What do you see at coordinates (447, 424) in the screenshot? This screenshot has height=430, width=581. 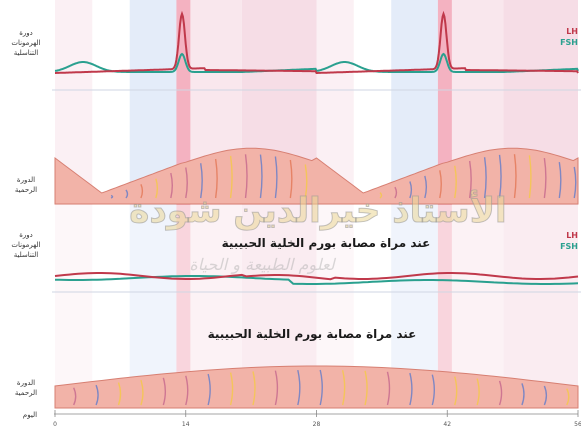 I see `axis-tick-label: 42` at bounding box center [447, 424].